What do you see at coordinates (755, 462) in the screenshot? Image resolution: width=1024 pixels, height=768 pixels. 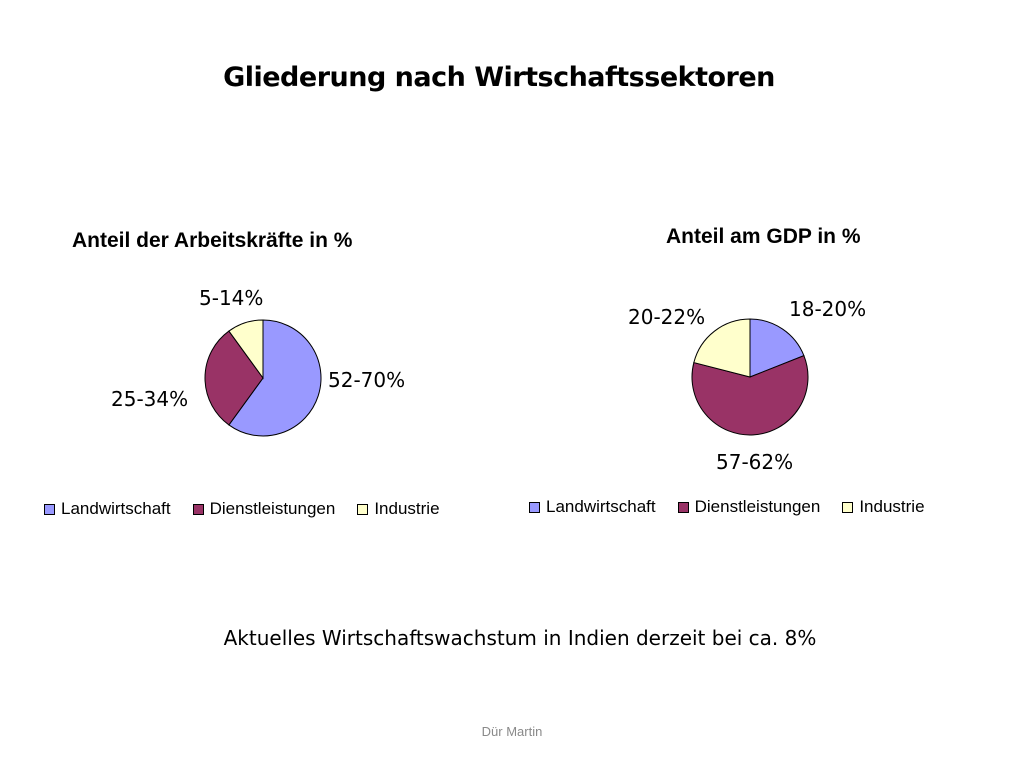 I see `data-label: 57-62%` at bounding box center [755, 462].